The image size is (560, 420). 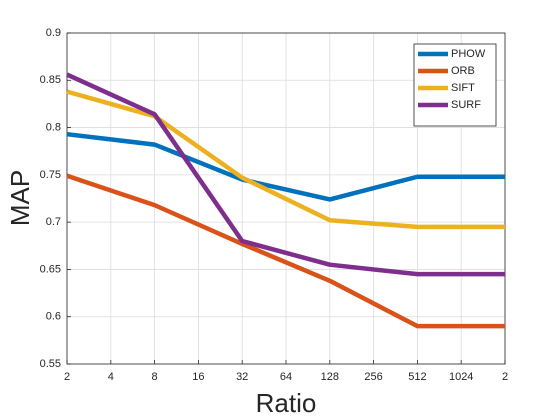 I want to click on x-axis-label: Ratio, so click(x=286, y=403).